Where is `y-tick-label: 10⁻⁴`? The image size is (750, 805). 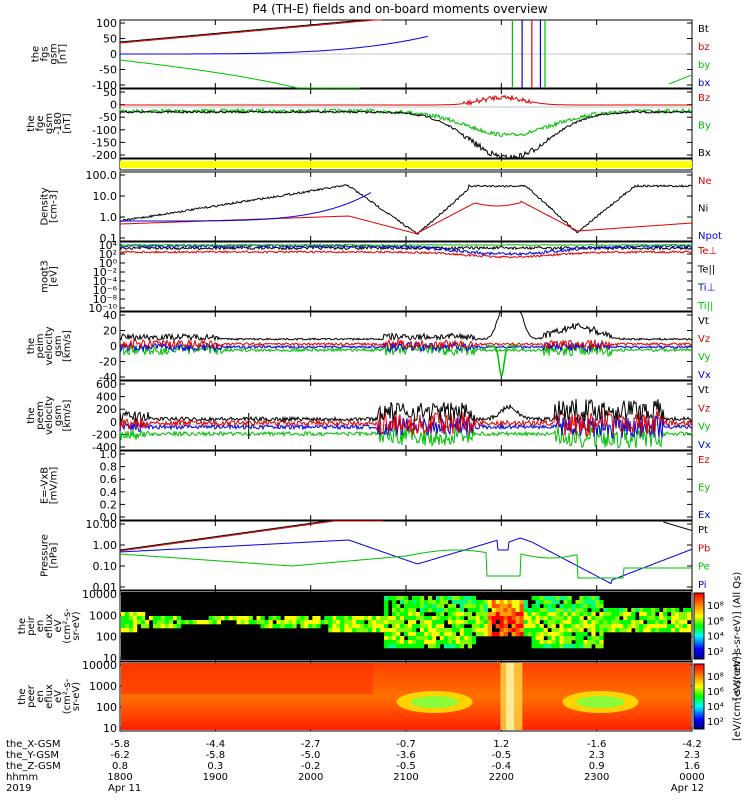
y-tick-label: 10⁻⁴ is located at coordinates (105, 281).